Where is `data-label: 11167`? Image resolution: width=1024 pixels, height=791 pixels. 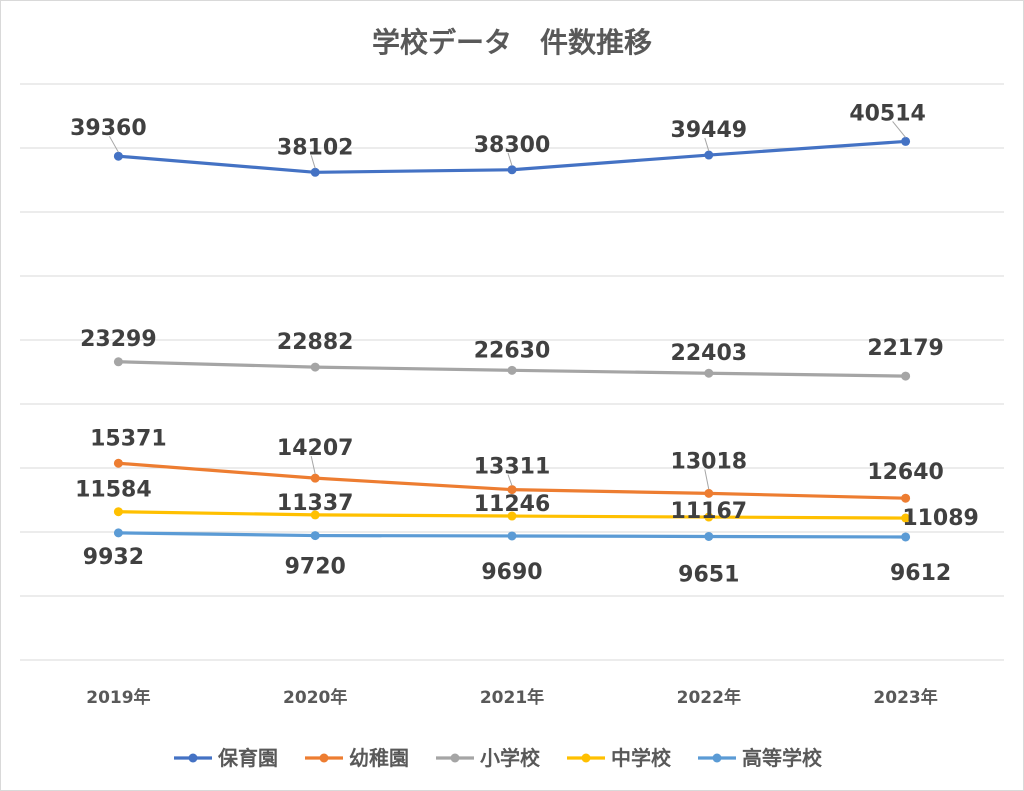 data-label: 11167 is located at coordinates (709, 511).